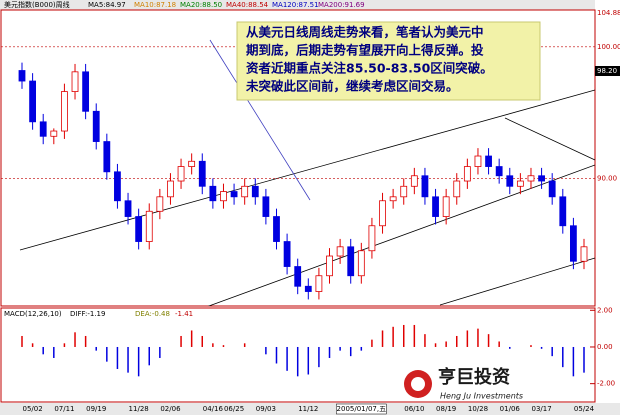 The image size is (620, 419). What do you see at coordinates (64, 409) in the screenshot?
I see `x-tick-label: 07/11` at bounding box center [64, 409].